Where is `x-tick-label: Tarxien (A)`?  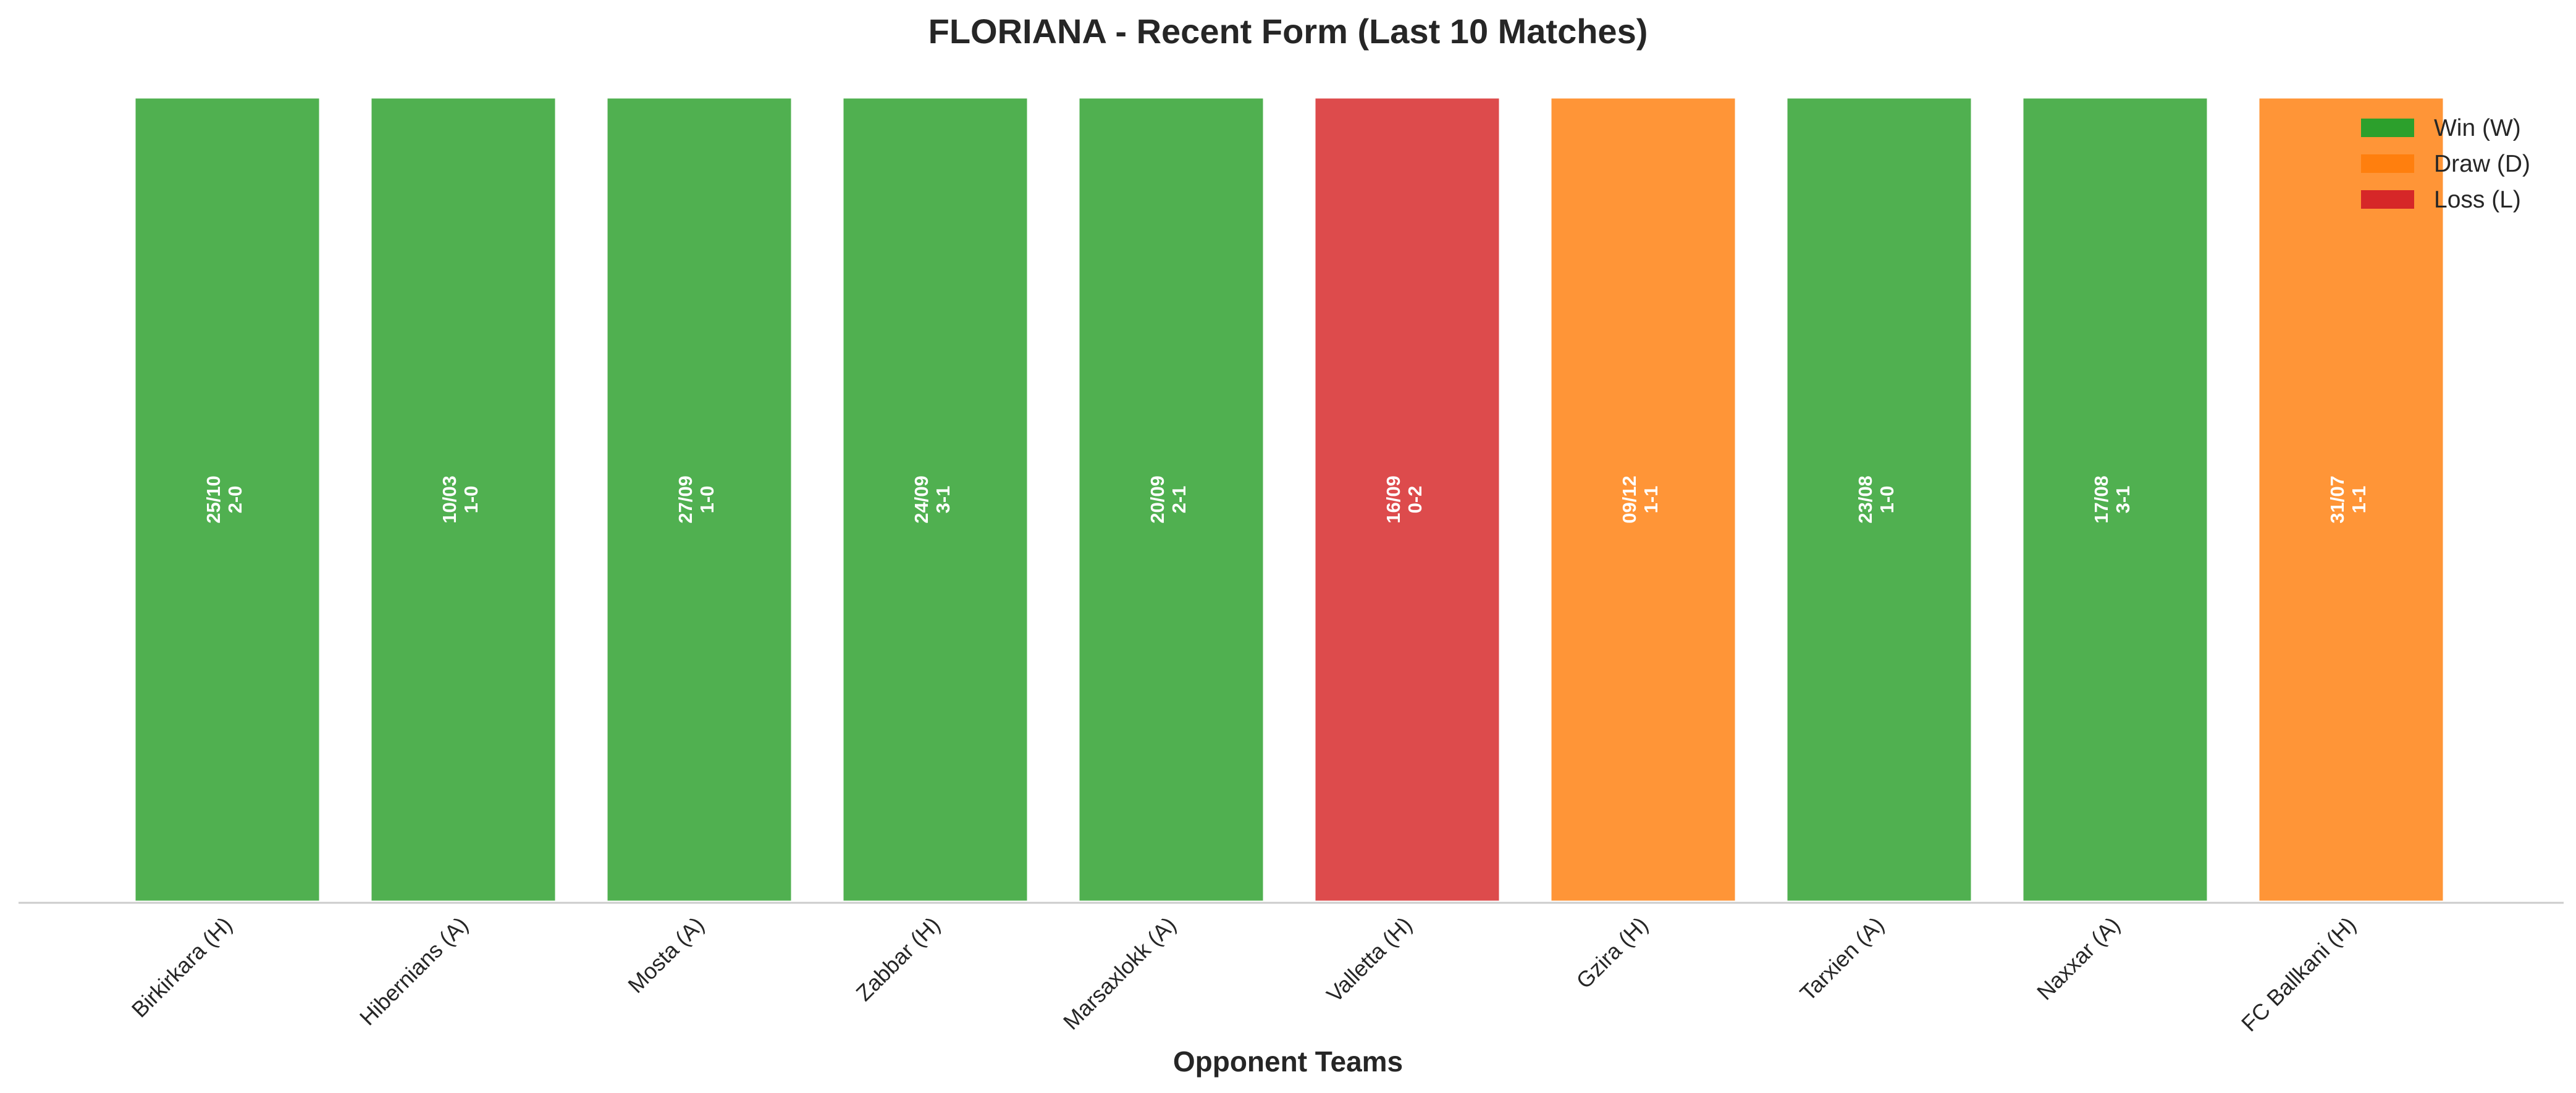 x-tick-label: Tarxien (A) is located at coordinates (1842, 959).